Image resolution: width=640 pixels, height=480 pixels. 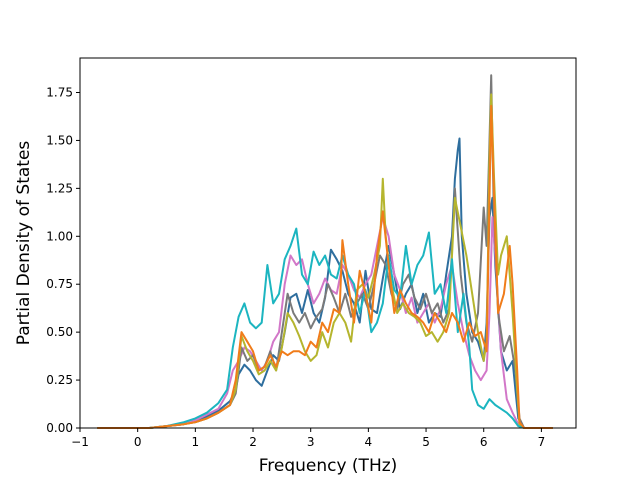 I want to click on x-tick-label: 2, so click(x=253, y=442).